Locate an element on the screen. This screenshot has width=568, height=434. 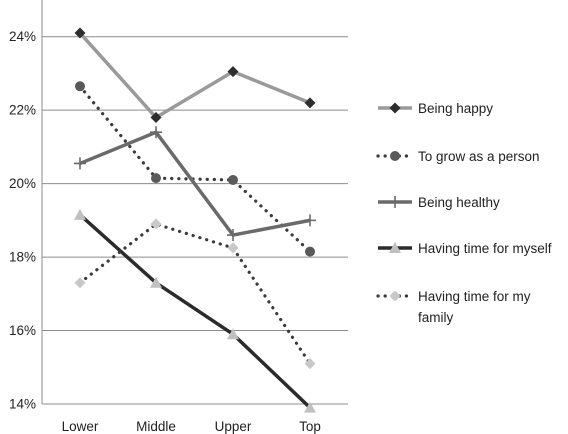
y-tick-label: 16% is located at coordinates (22, 330).